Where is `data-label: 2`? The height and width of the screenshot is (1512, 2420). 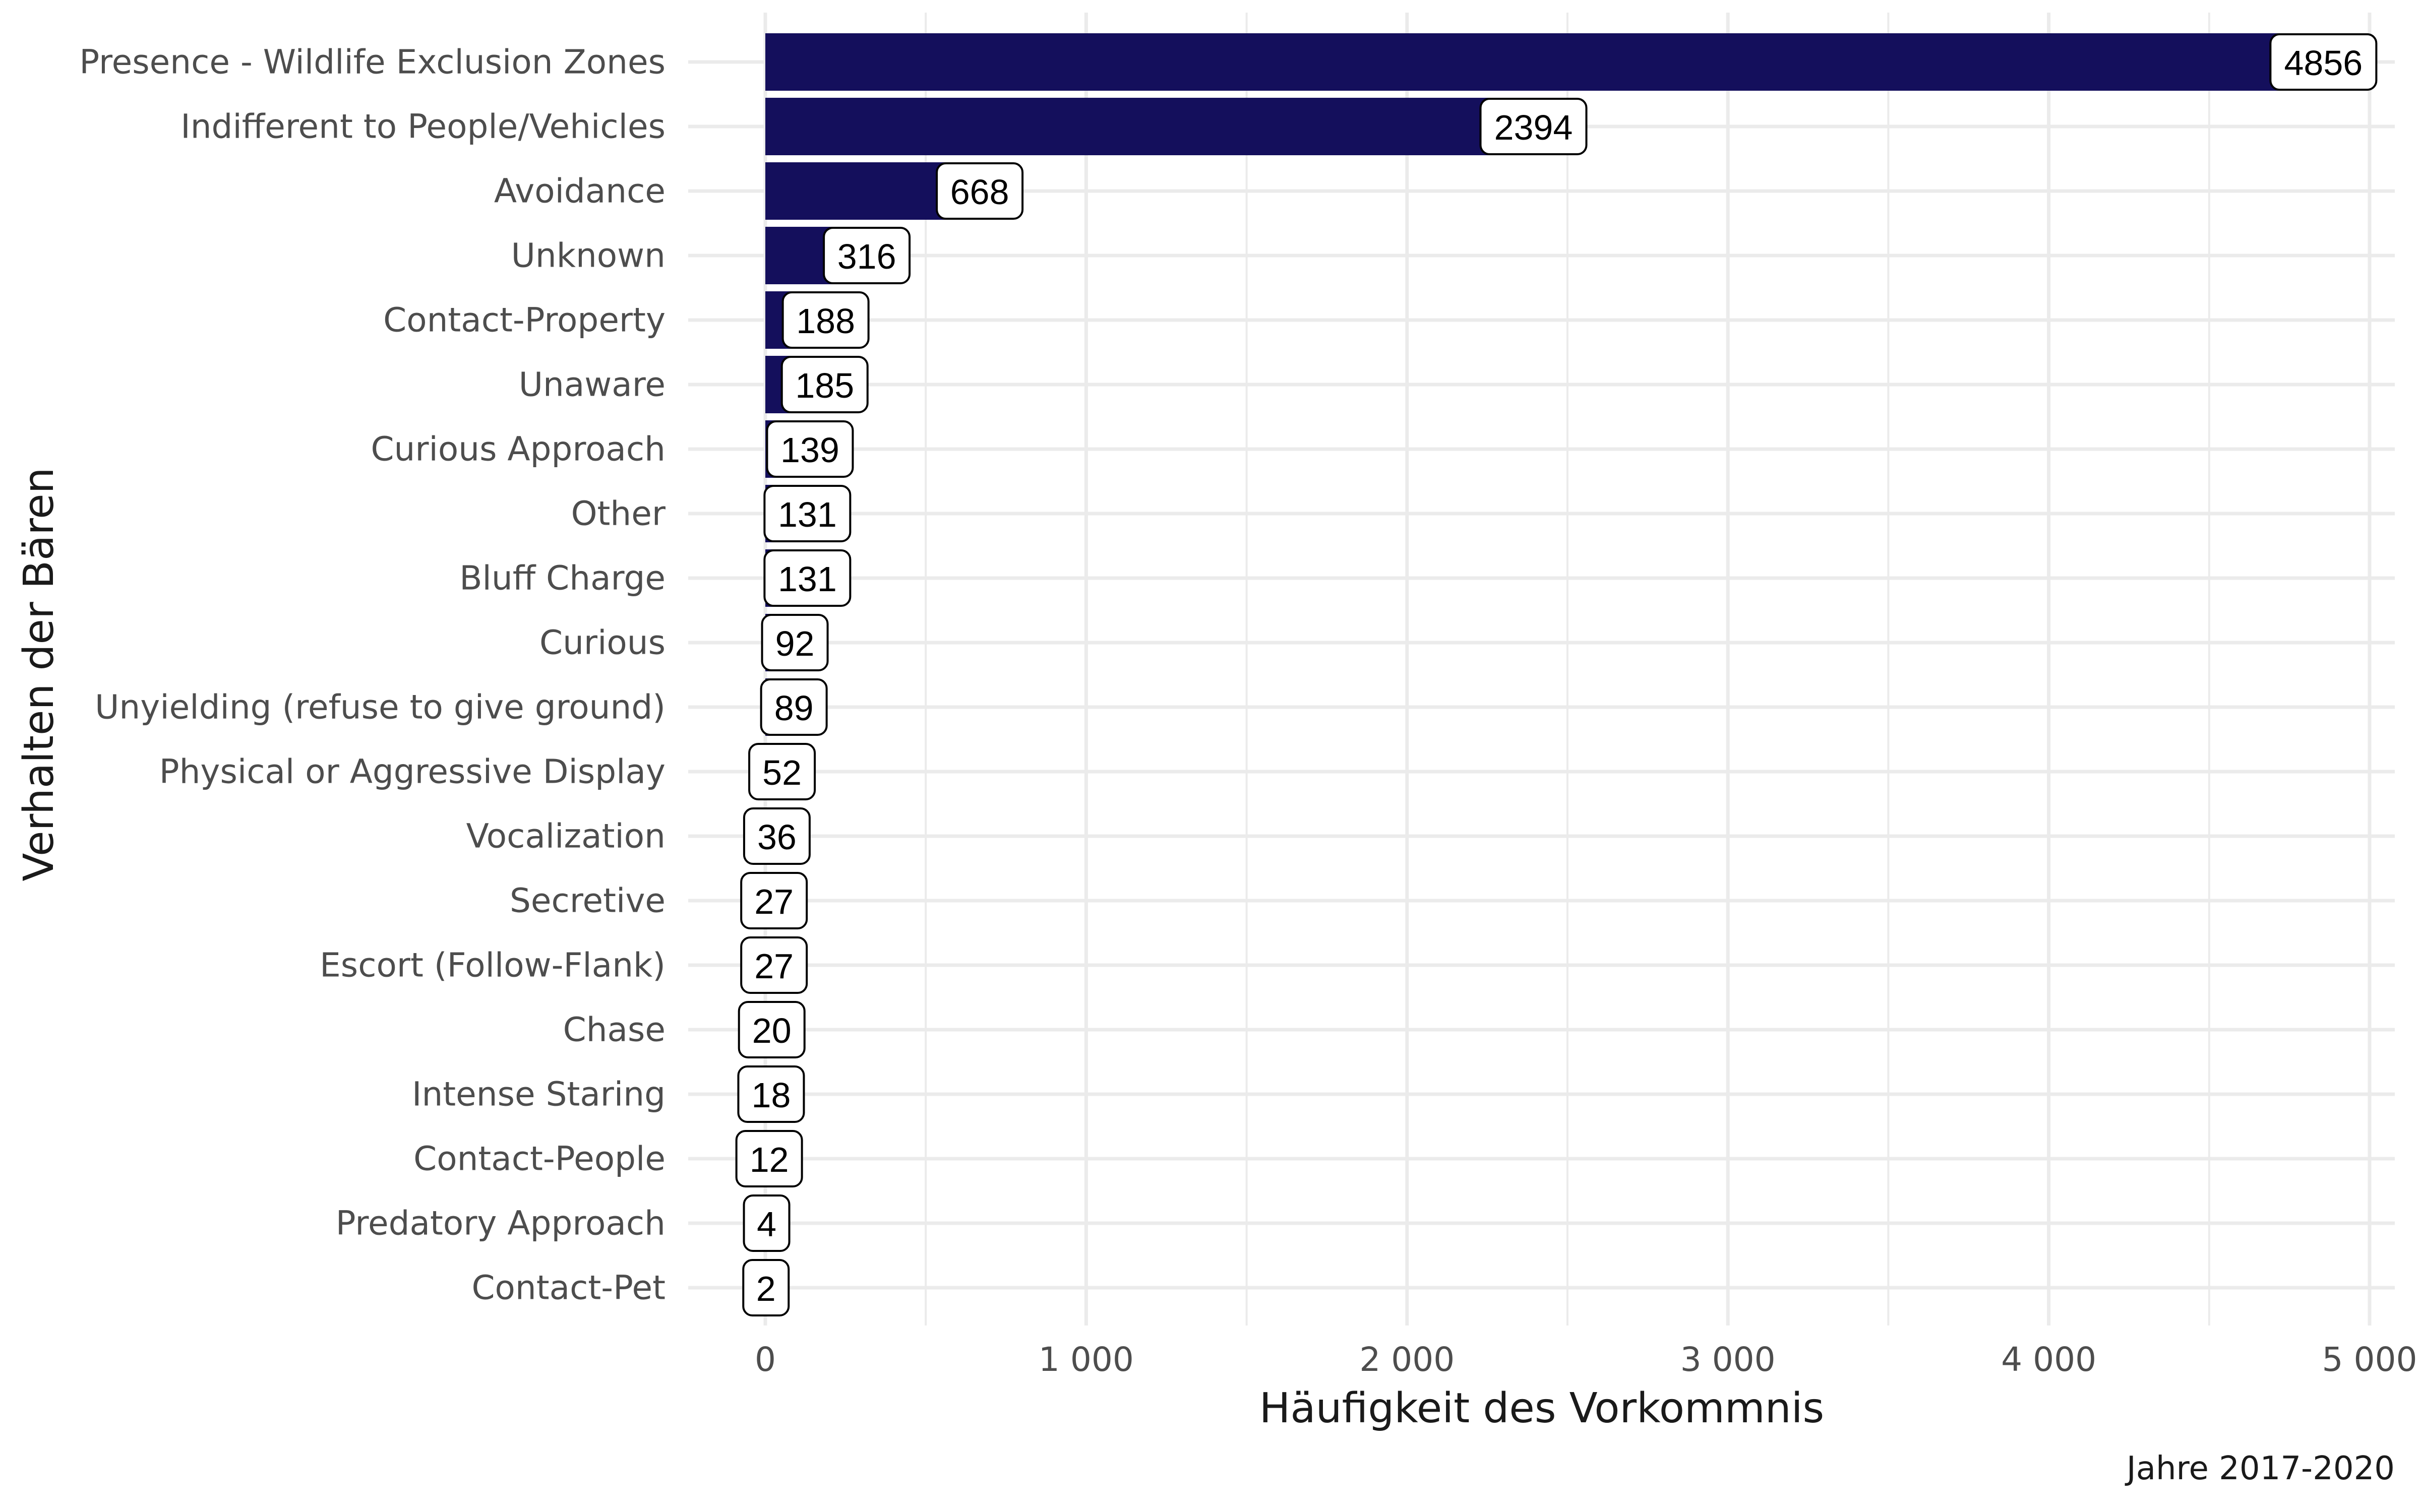 data-label: 2 is located at coordinates (766, 1287).